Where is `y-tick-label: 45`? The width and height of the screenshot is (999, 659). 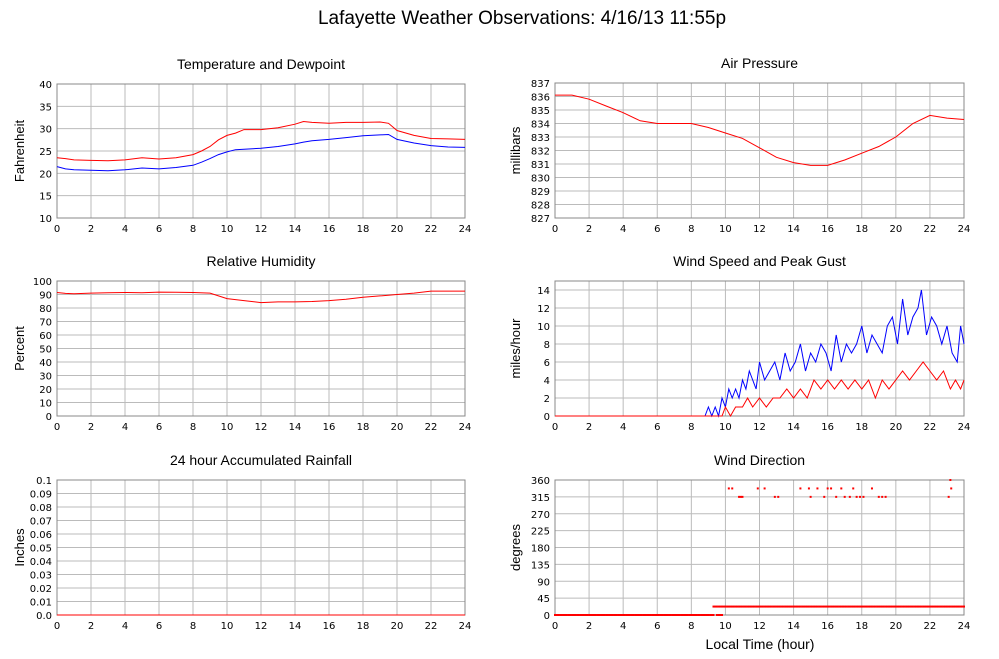 y-tick-label: 45 is located at coordinates (543, 599).